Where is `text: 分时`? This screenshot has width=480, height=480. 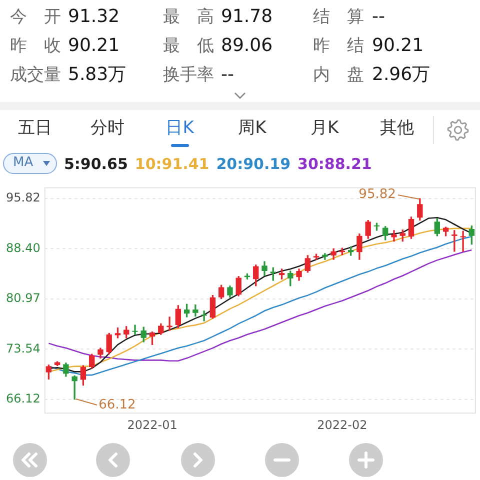
text: 分时 is located at coordinates (107, 128).